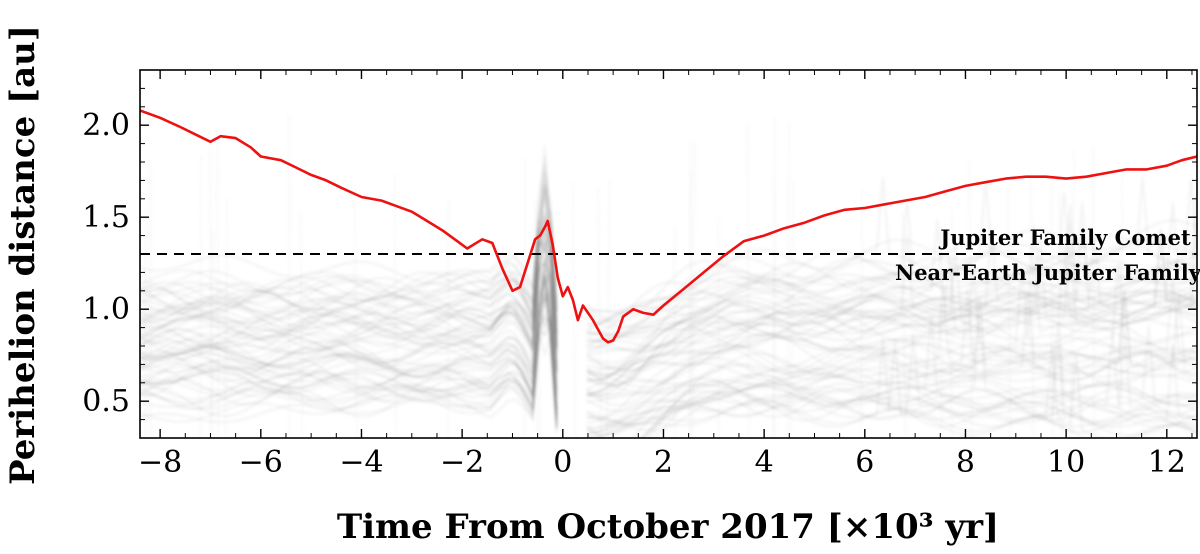  I want to click on y-tick-label: 0.5, so click(106, 401).